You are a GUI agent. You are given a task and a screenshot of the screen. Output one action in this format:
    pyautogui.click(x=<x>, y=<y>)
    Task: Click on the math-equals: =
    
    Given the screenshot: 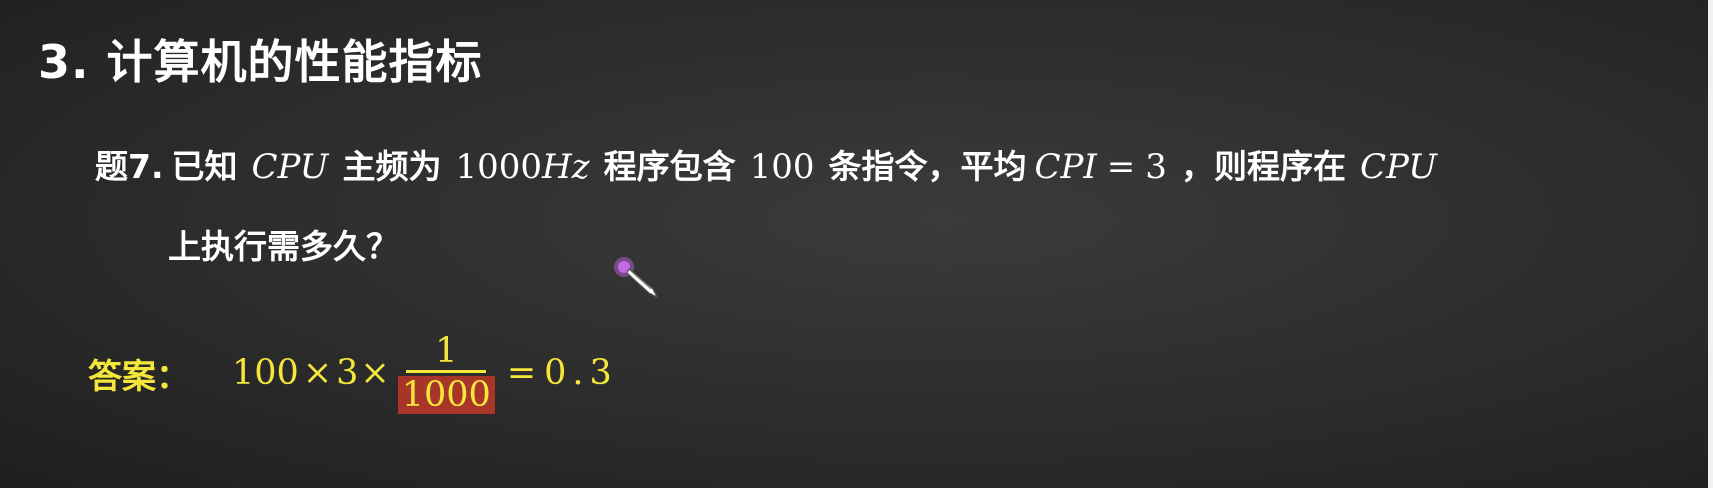 What is the action you would take?
    pyautogui.click(x=1121, y=167)
    